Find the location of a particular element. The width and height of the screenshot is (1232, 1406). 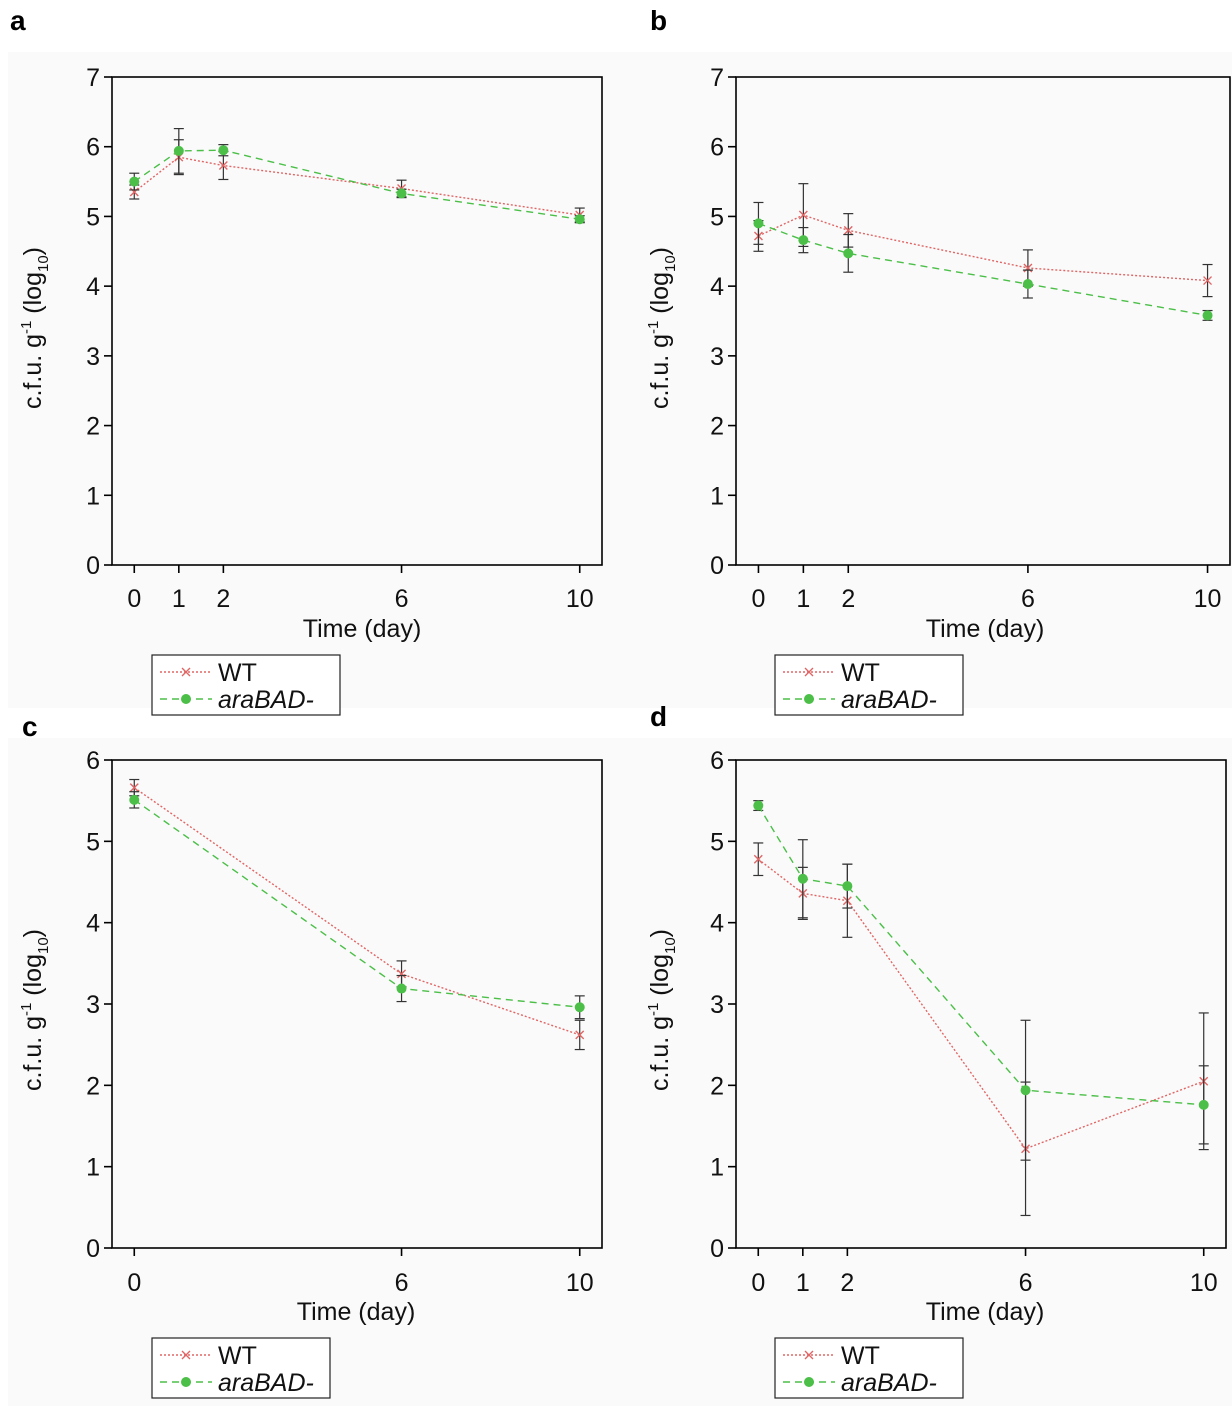

panel-letter: d is located at coordinates (658, 716).